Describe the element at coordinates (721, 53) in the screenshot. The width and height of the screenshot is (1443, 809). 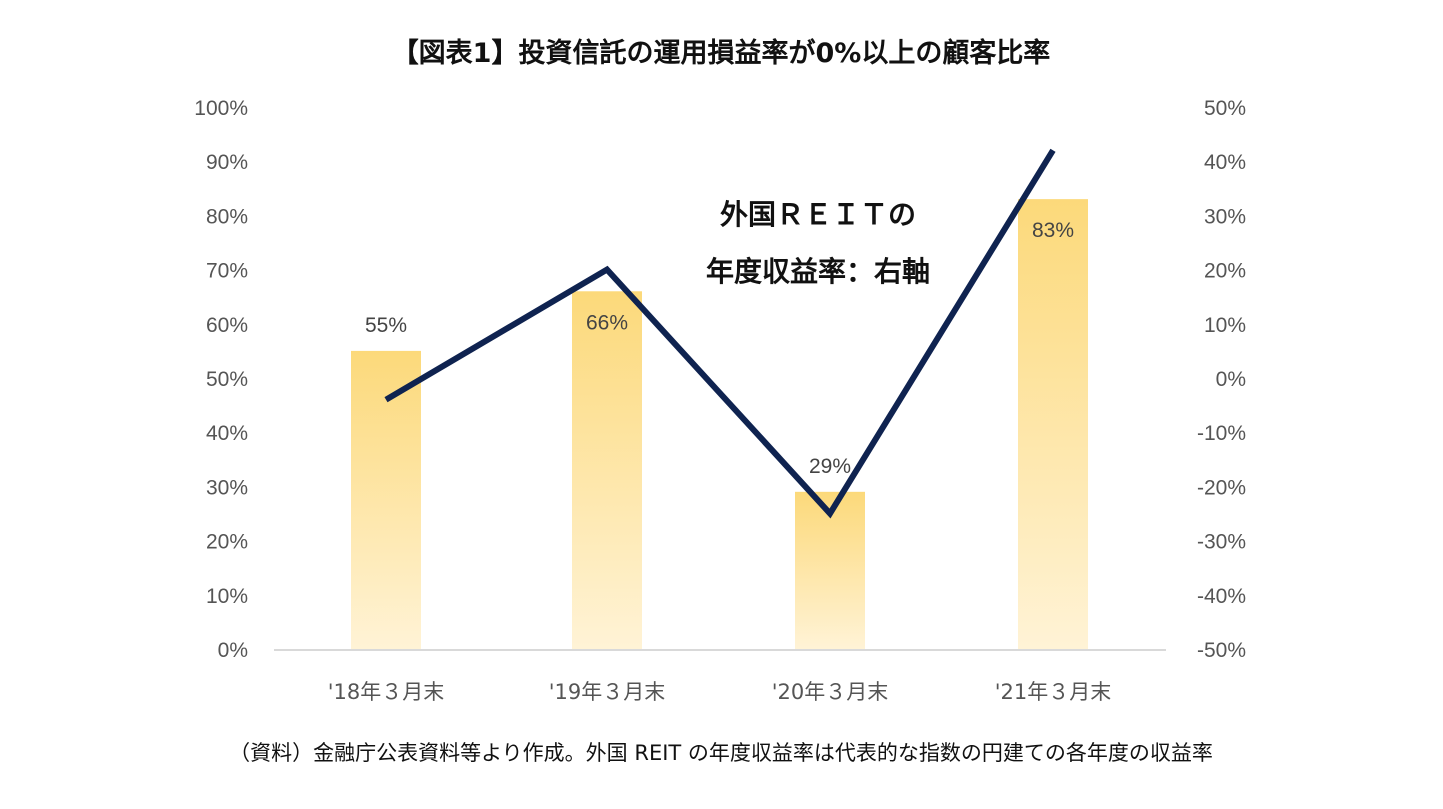
I see `chart-title: 【図表1】投資信託の運用損益率が0%以上の顧客比率` at that location.